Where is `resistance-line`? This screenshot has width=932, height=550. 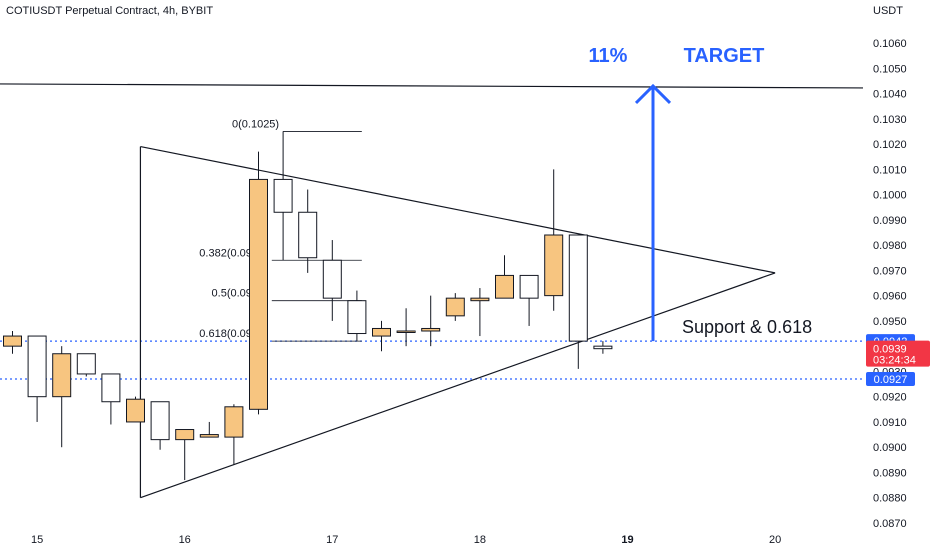 resistance-line is located at coordinates (432, 86).